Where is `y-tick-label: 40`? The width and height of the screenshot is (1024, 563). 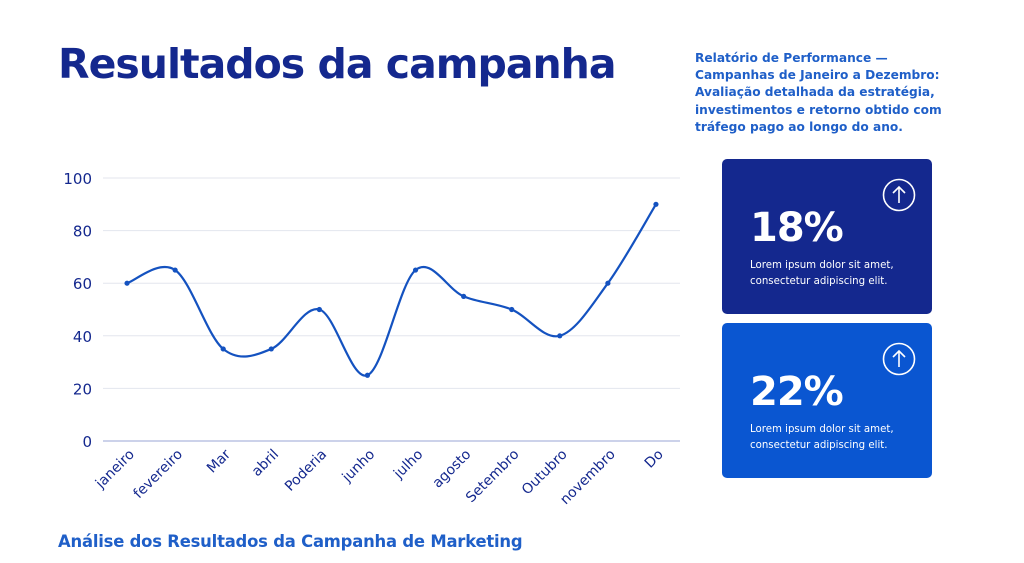 y-tick-label: 40 is located at coordinates (82, 337).